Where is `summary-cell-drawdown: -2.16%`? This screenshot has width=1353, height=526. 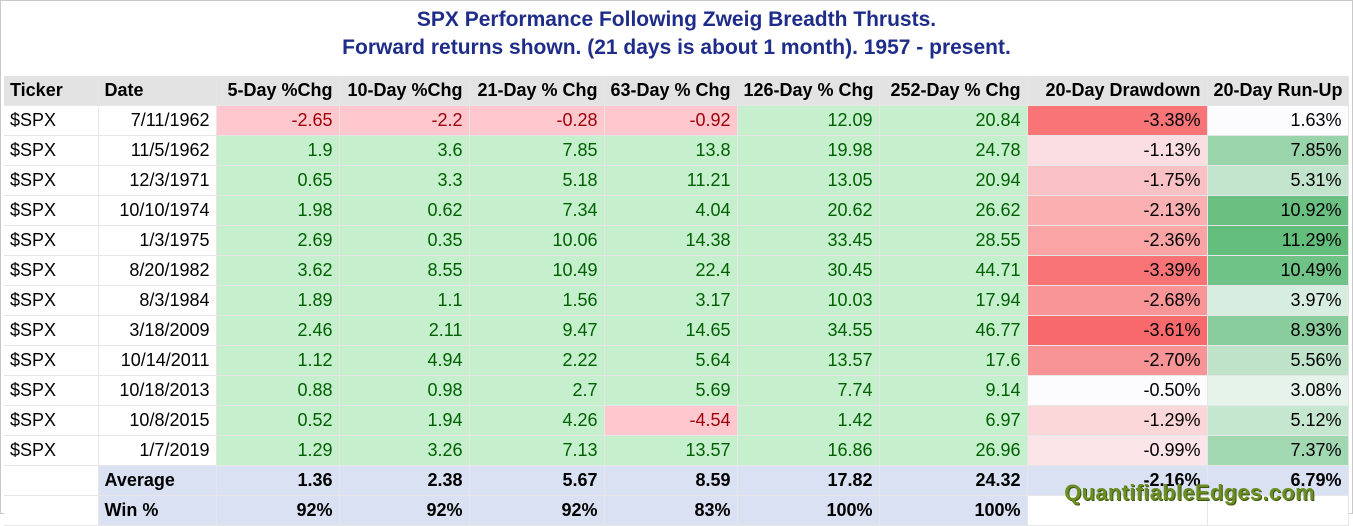
summary-cell-drawdown: -2.16% is located at coordinates (1117, 480).